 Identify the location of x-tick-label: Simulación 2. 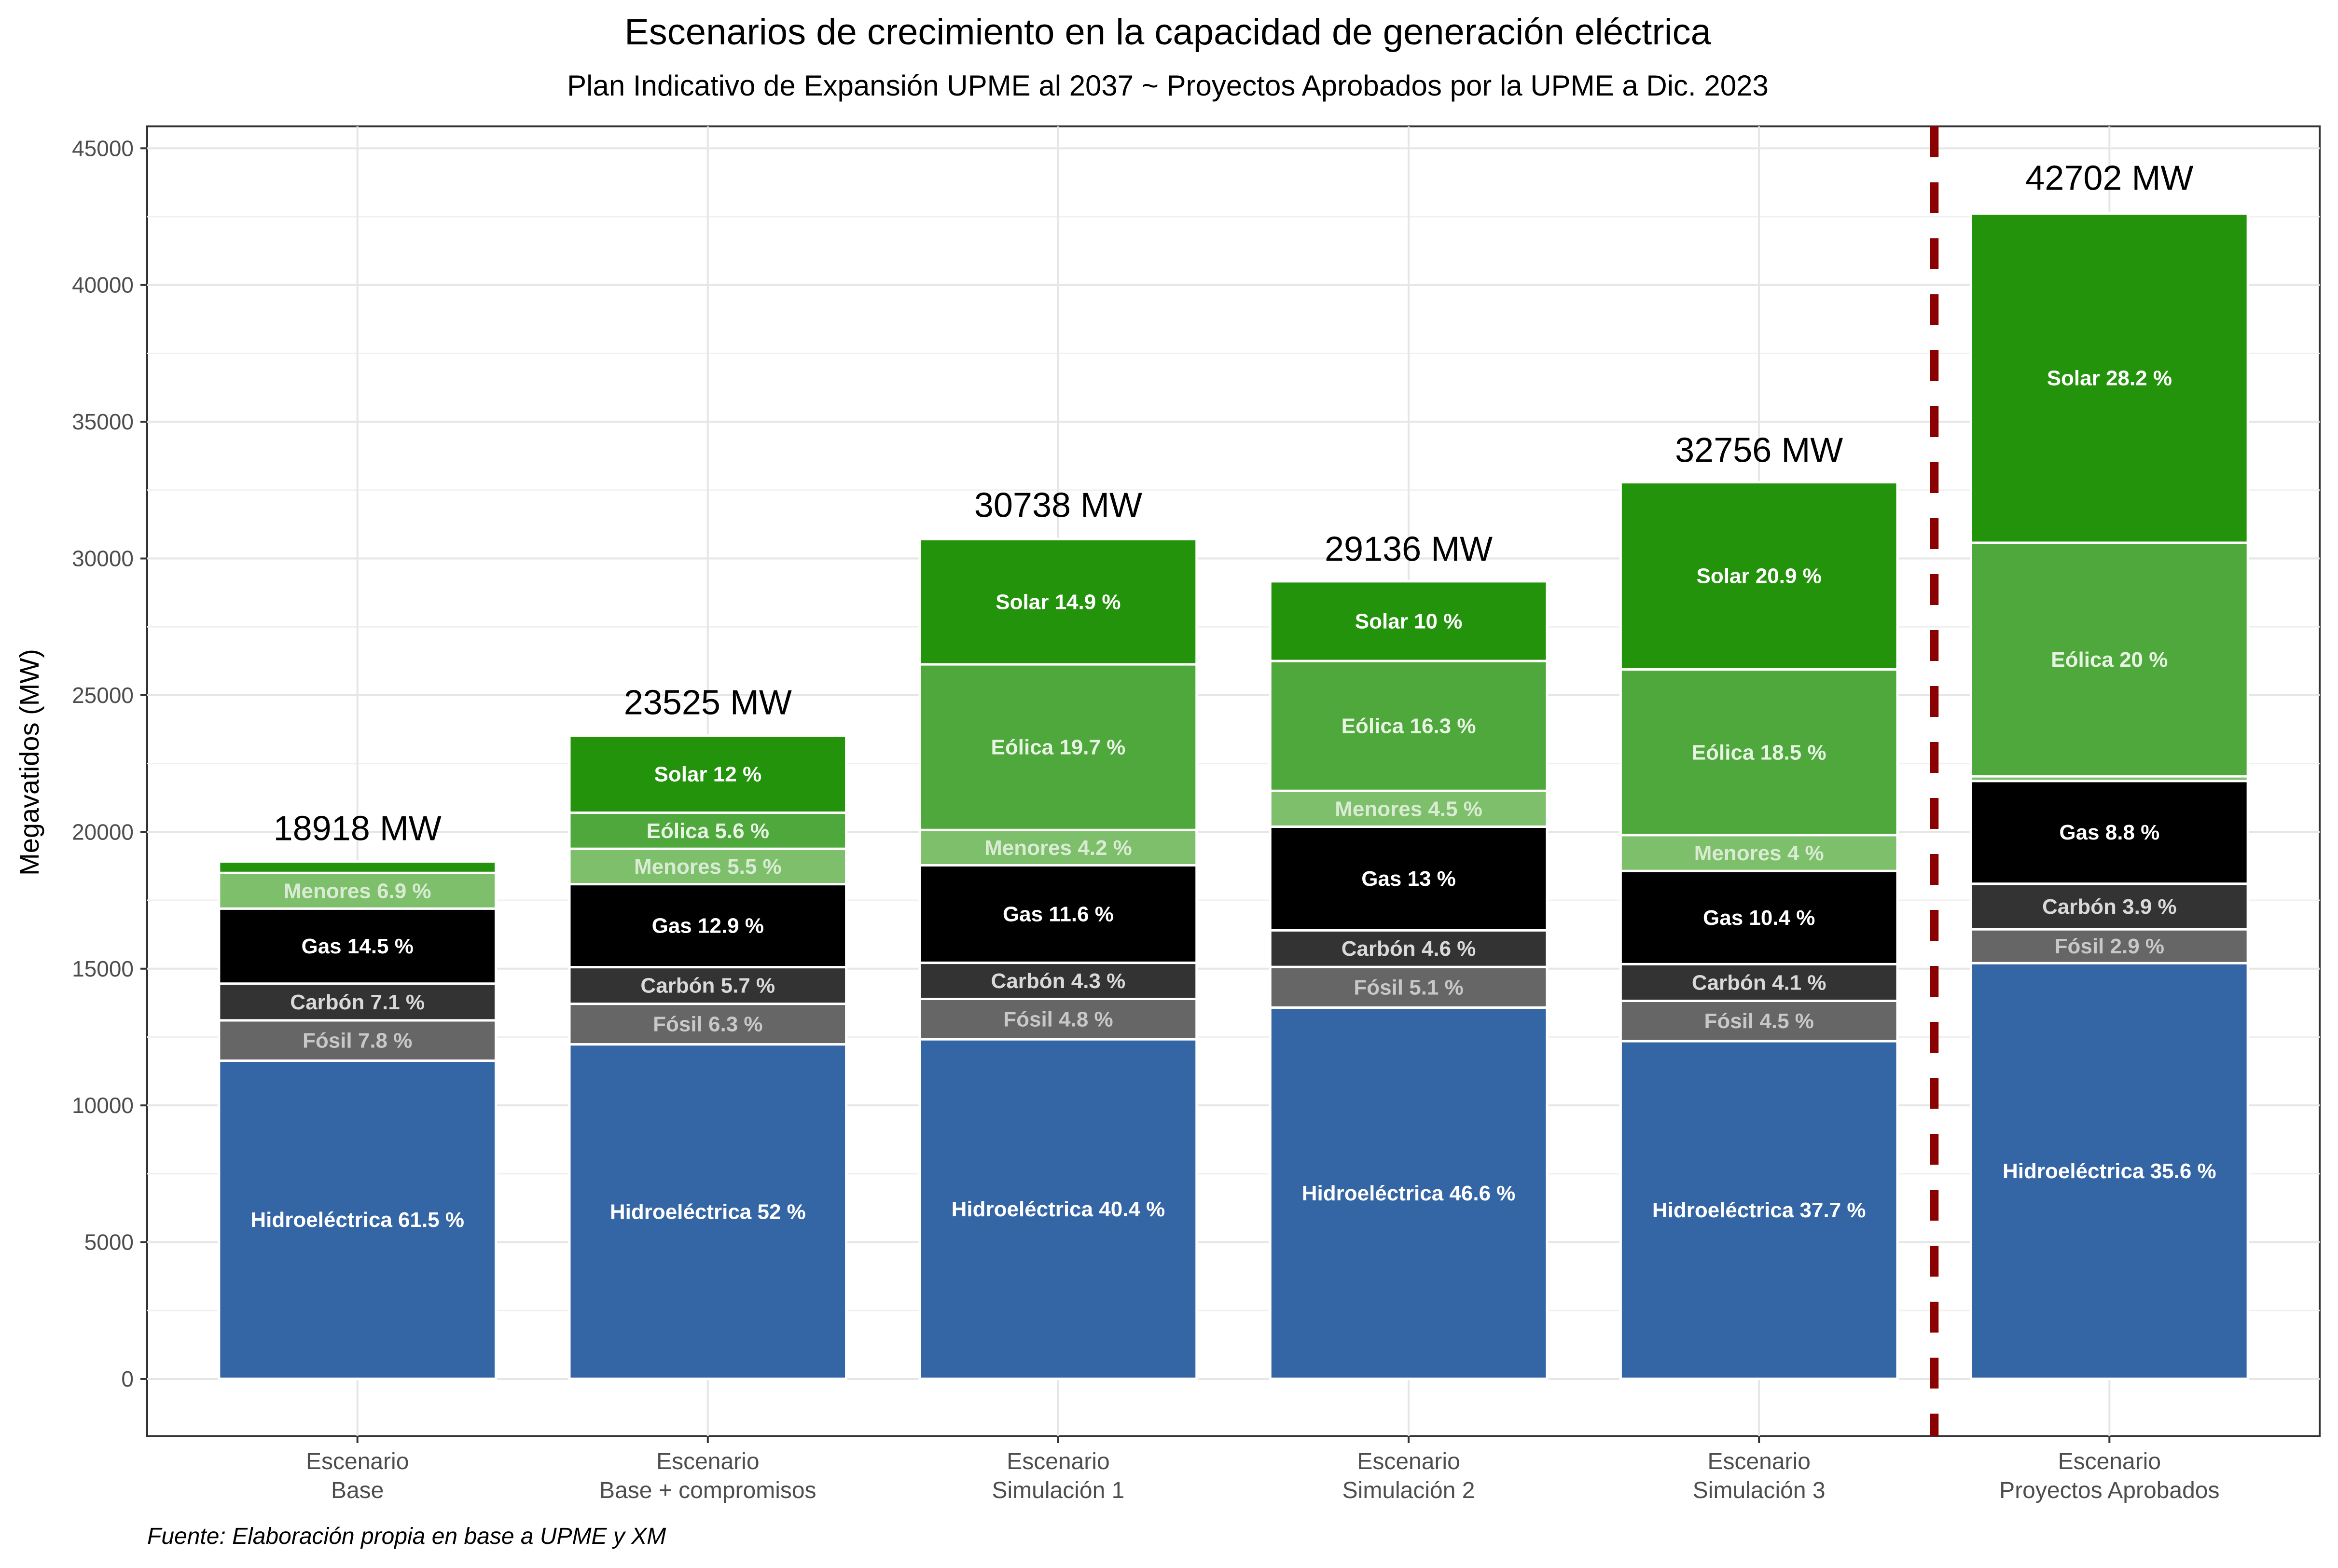
(1408, 1490).